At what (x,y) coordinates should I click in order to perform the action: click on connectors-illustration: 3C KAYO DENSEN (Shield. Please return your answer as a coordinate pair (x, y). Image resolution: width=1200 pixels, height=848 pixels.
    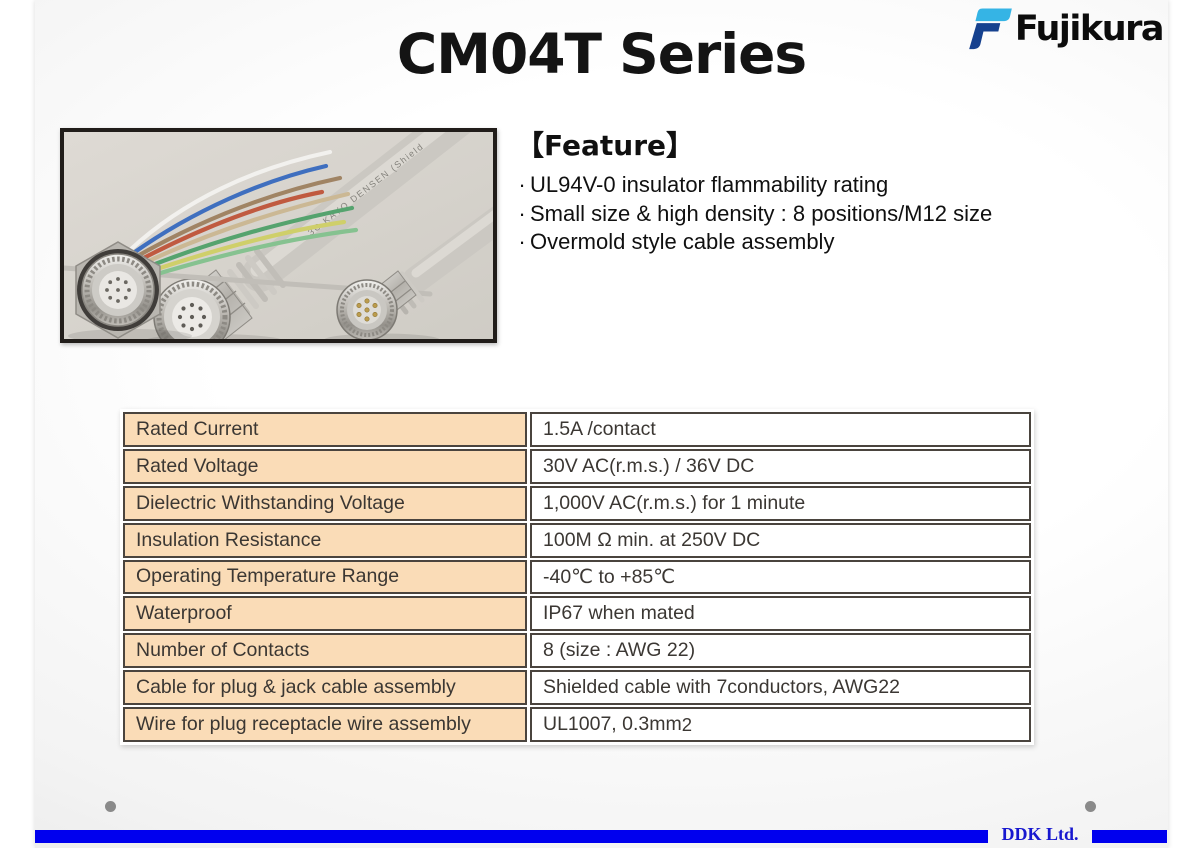
    Looking at the image, I should click on (278, 235).